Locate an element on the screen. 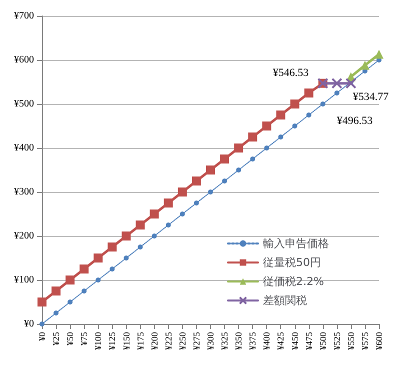 This screenshot has height=370, width=397. annotation: ¥496.53 is located at coordinates (355, 121).